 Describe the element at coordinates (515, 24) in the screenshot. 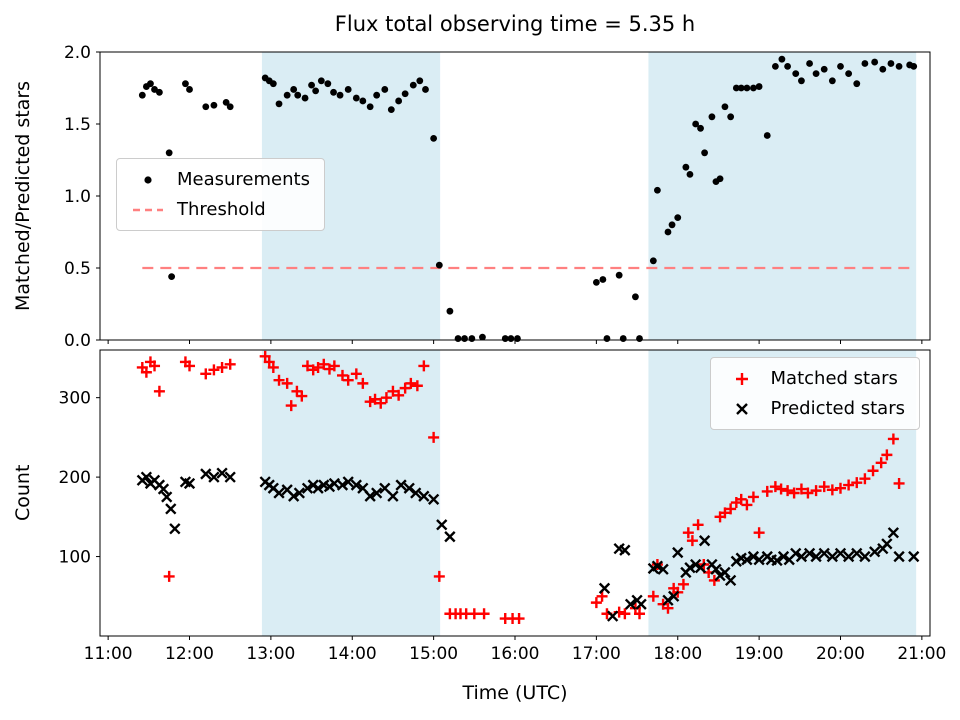

I see `chart-title: Flux total observing time = 5.35 h` at that location.